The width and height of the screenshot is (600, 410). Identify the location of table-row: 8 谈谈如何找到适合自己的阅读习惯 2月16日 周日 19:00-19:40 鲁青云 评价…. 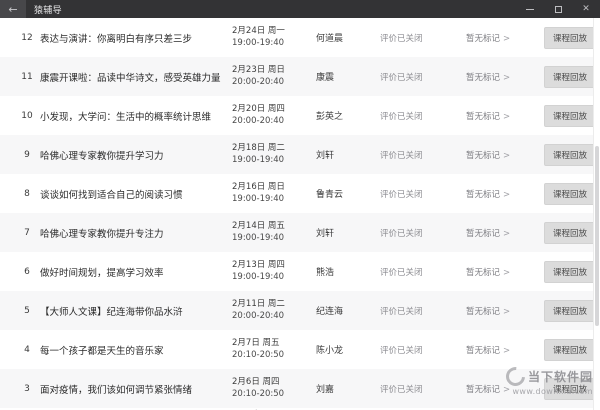
(297, 193).